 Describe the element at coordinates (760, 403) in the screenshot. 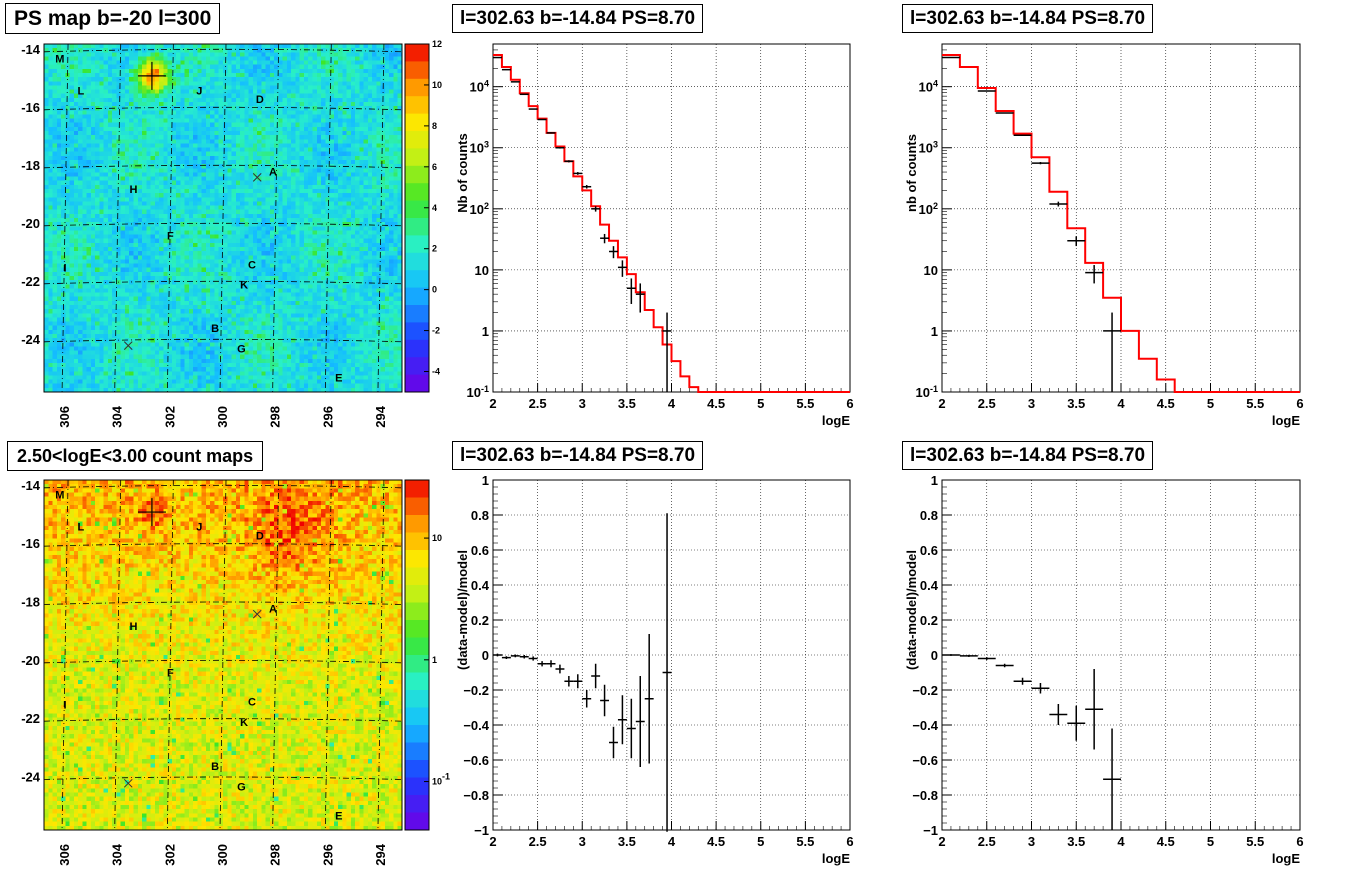

I see `x-tick-label: 5` at that location.